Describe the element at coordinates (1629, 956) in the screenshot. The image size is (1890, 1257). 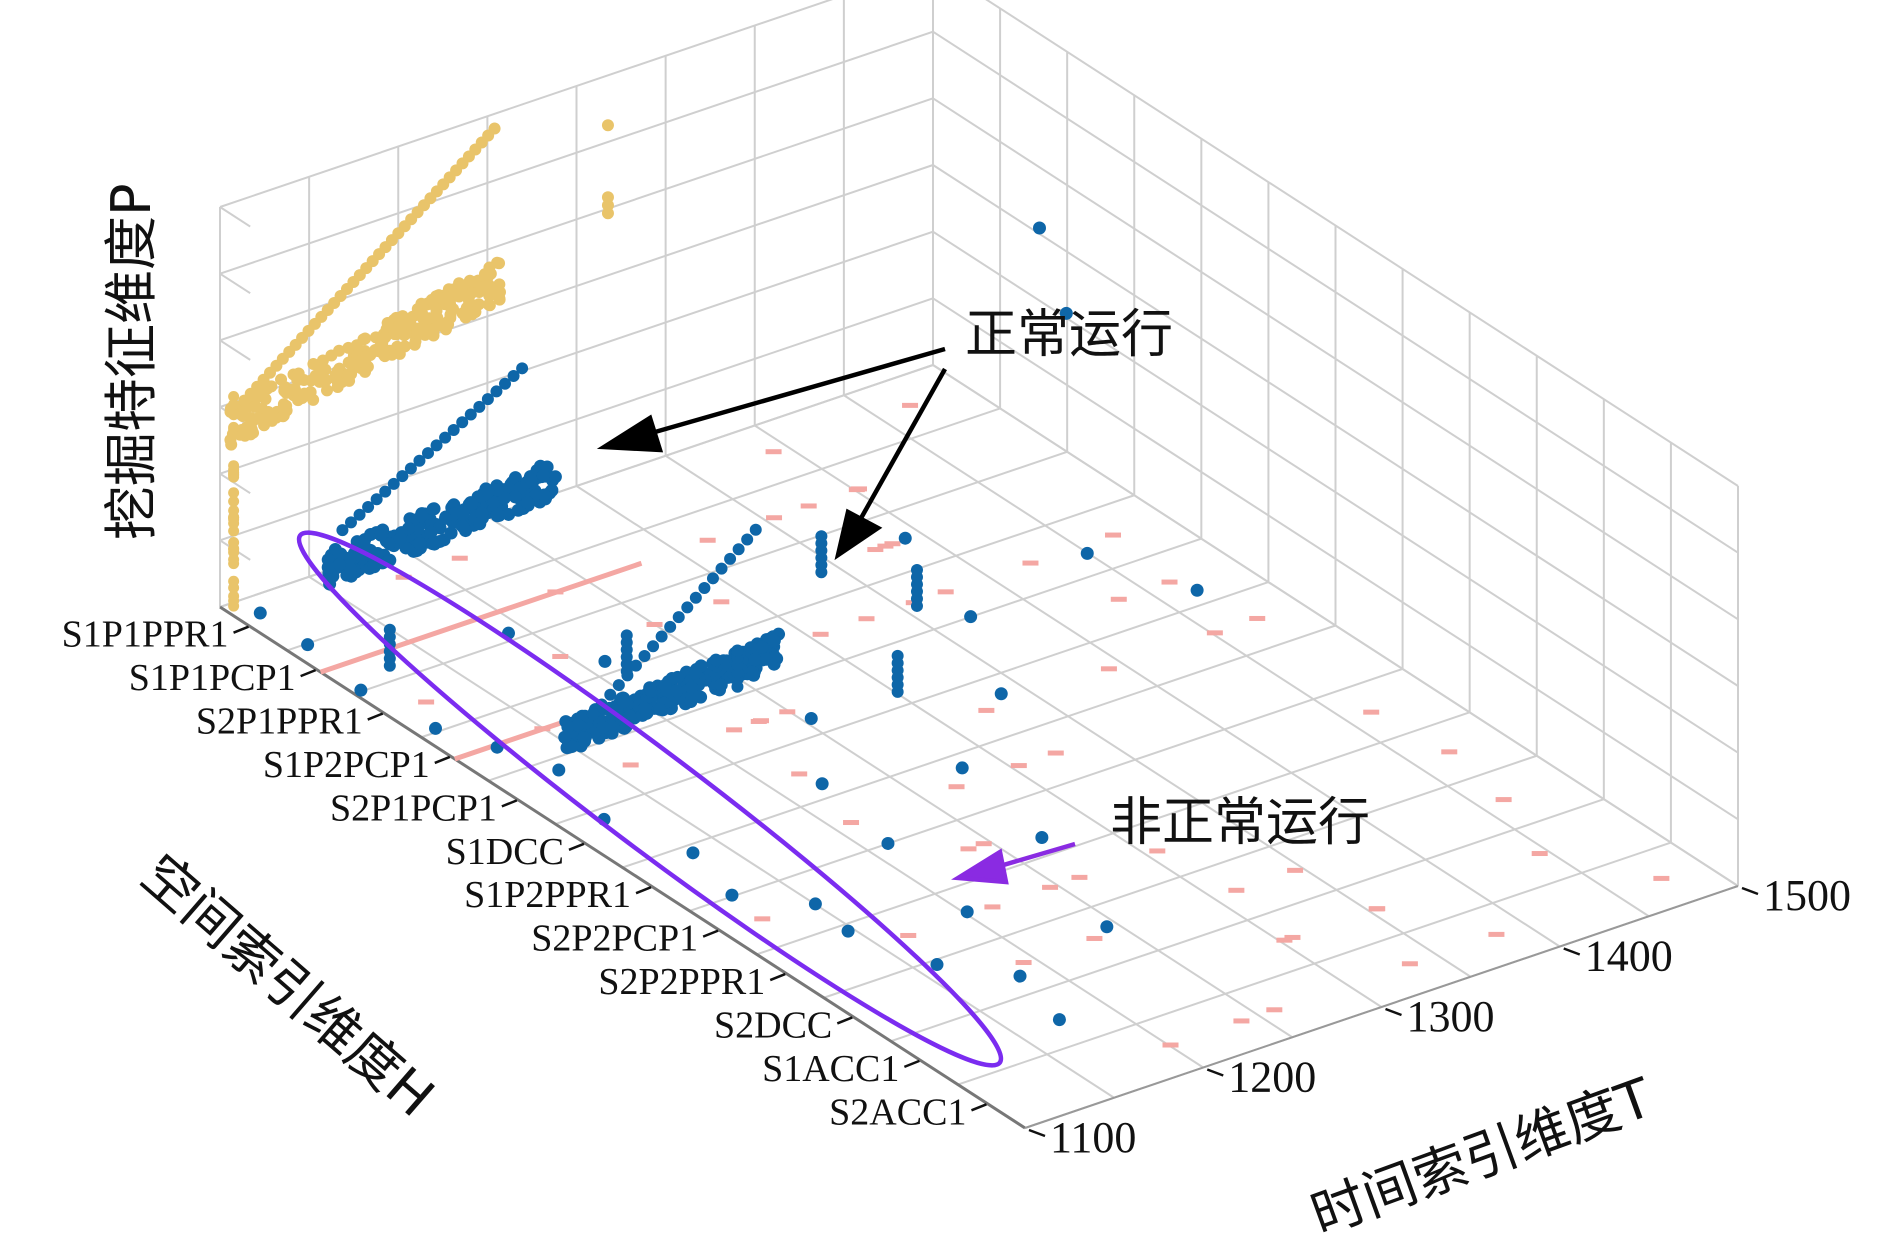
I see `t-tick-label: 1400` at that location.